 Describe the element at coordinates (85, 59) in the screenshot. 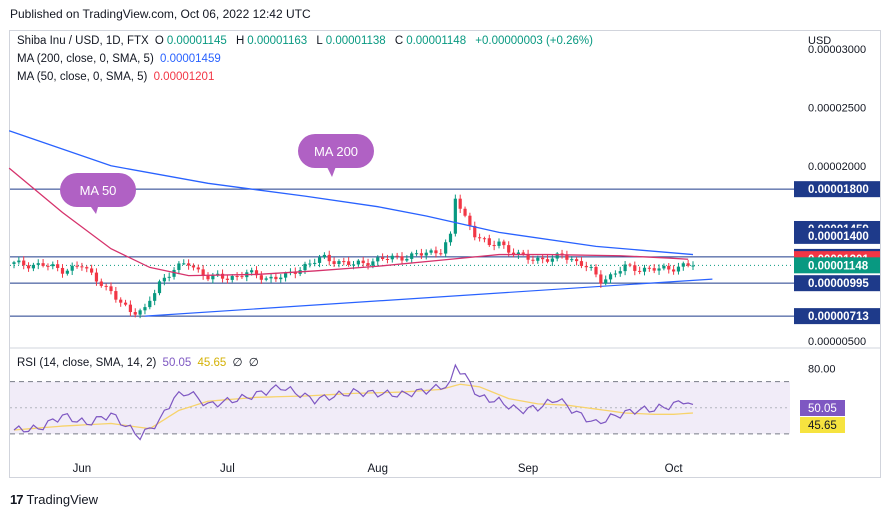

I see `ma200-label: MA (200, close, 0, SMA, 5)` at that location.